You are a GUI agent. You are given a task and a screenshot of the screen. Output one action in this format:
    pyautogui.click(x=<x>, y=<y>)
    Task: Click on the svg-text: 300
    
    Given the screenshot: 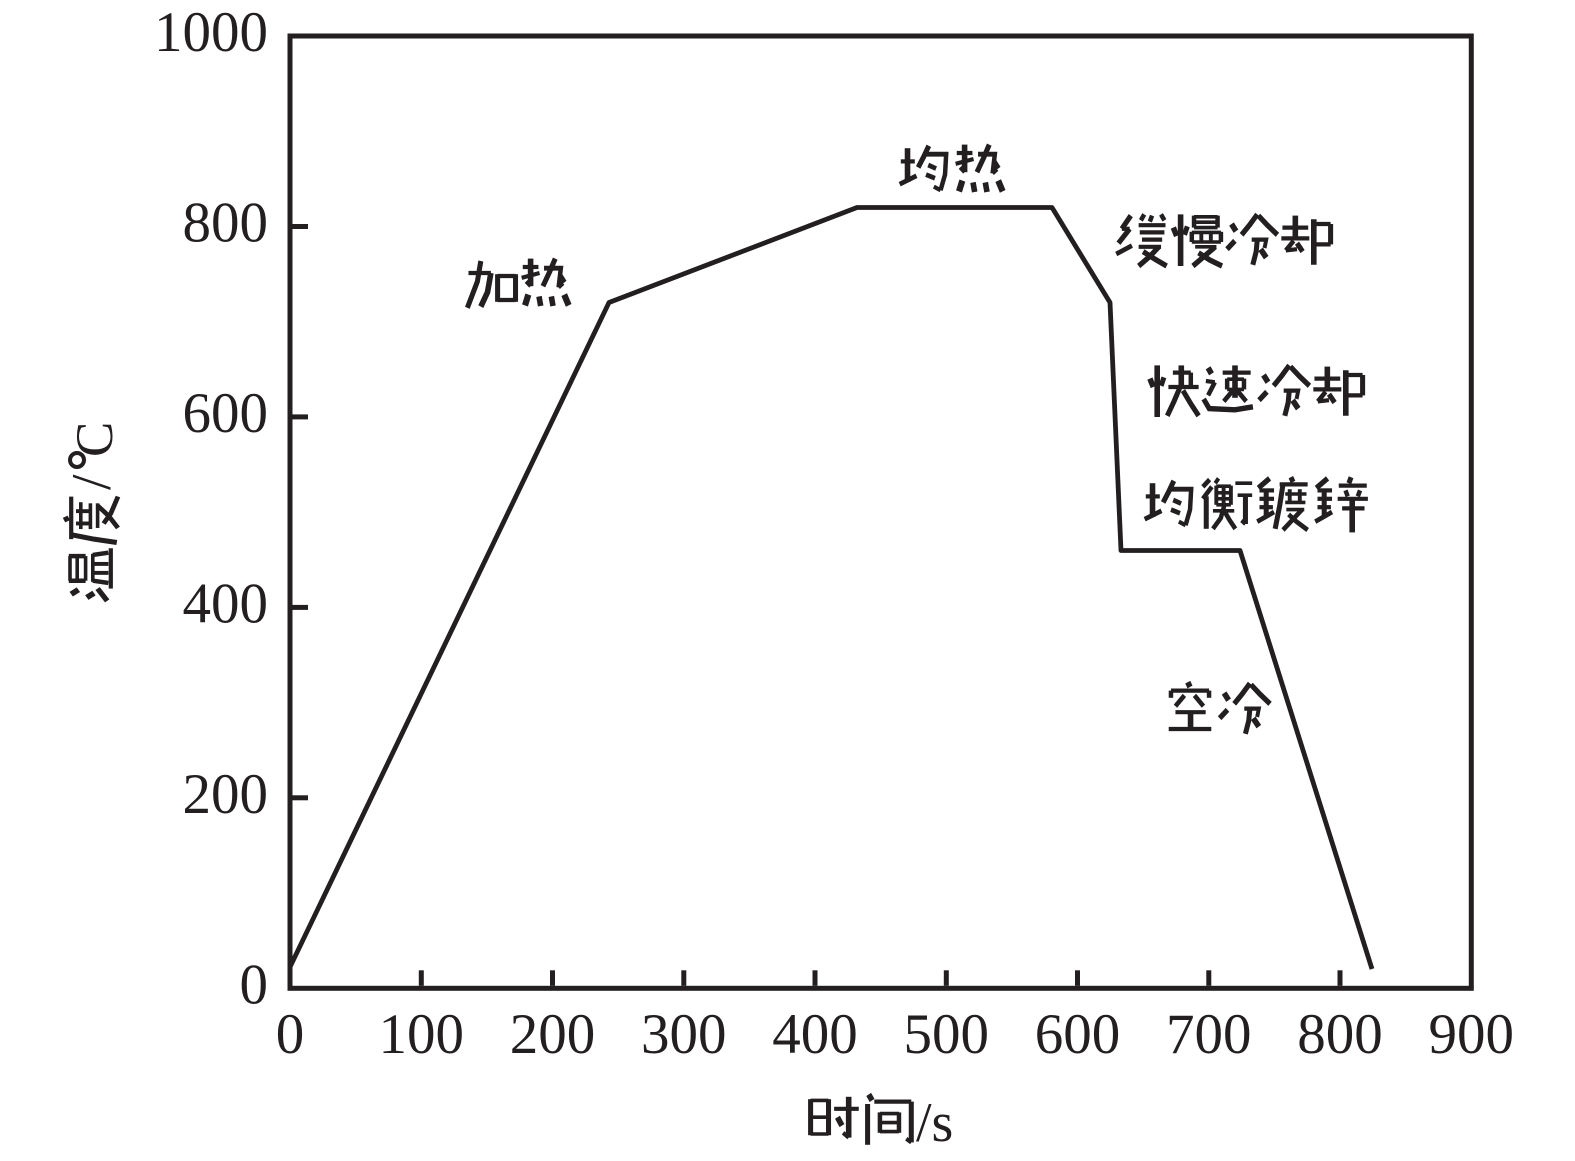 What is the action you would take?
    pyautogui.click(x=684, y=1034)
    